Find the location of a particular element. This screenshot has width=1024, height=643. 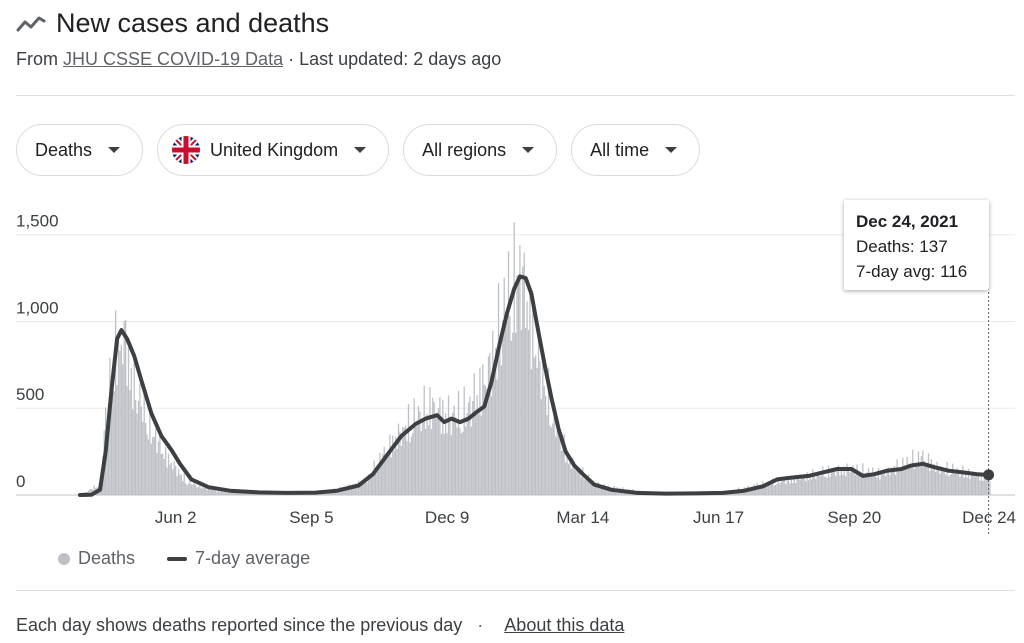

chart-tooltip: Dec 24, 2021 Deaths: 137 7-day avg: 116 is located at coordinates (916, 245).